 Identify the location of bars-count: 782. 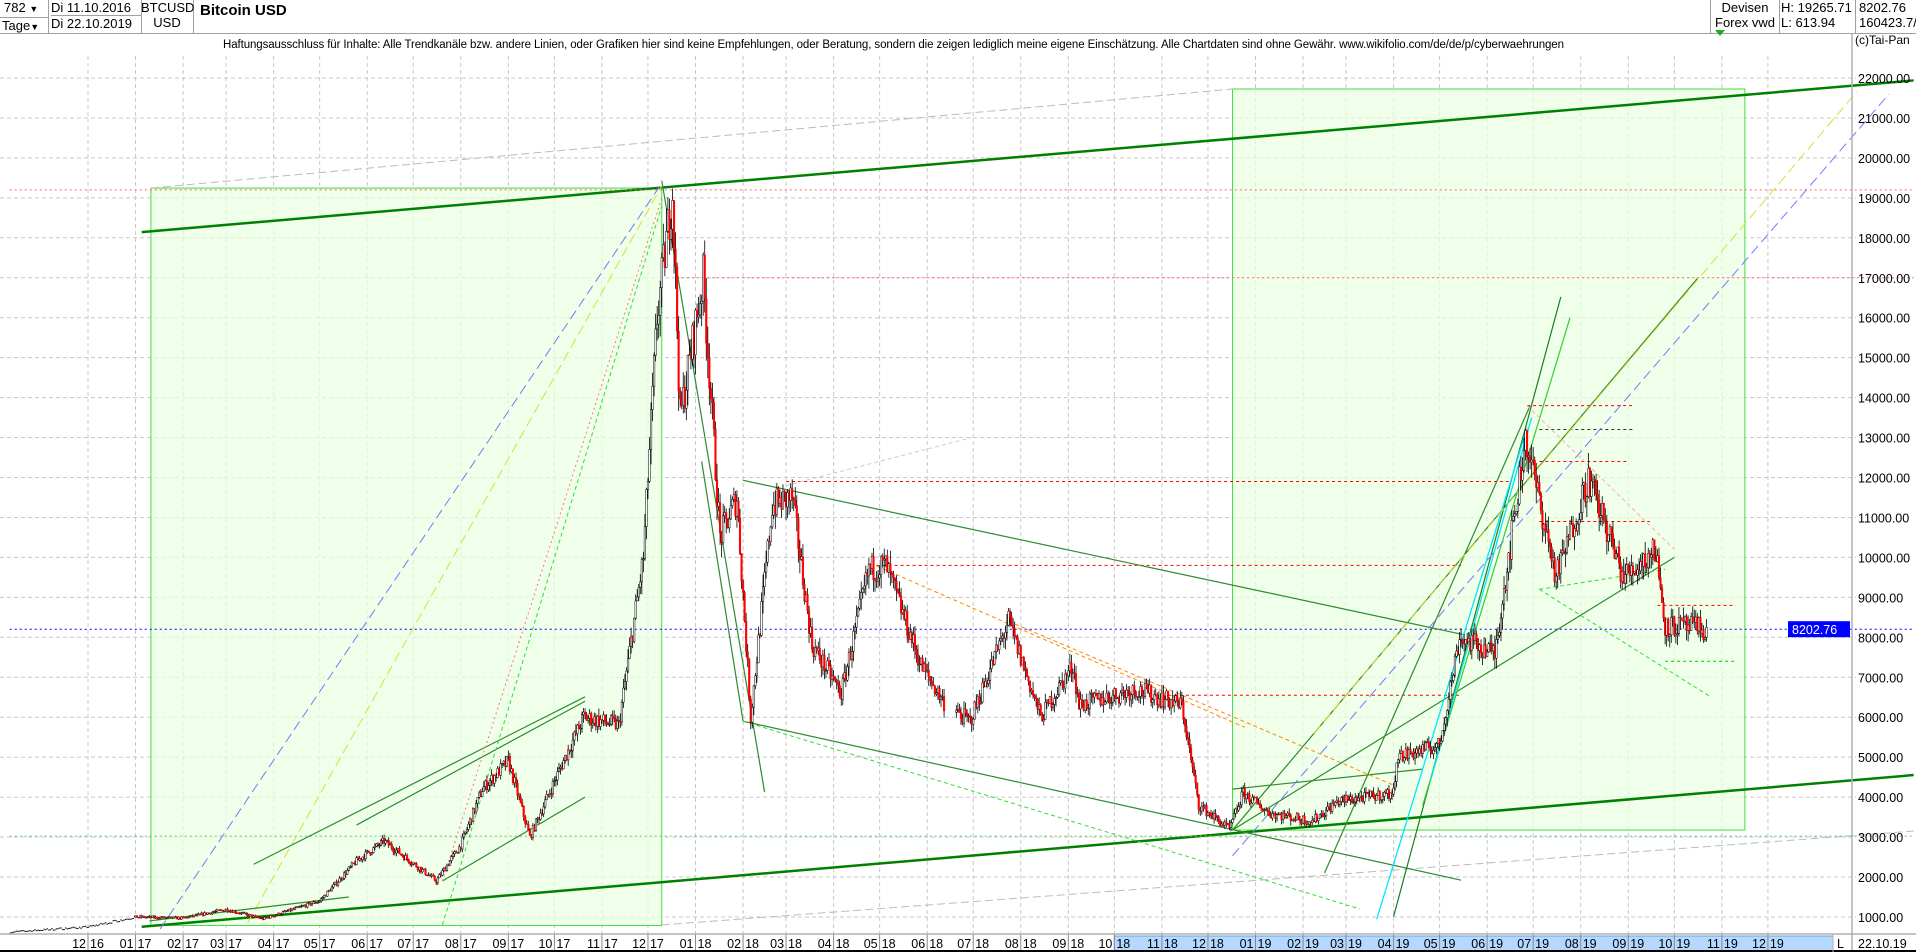
(15, 7).